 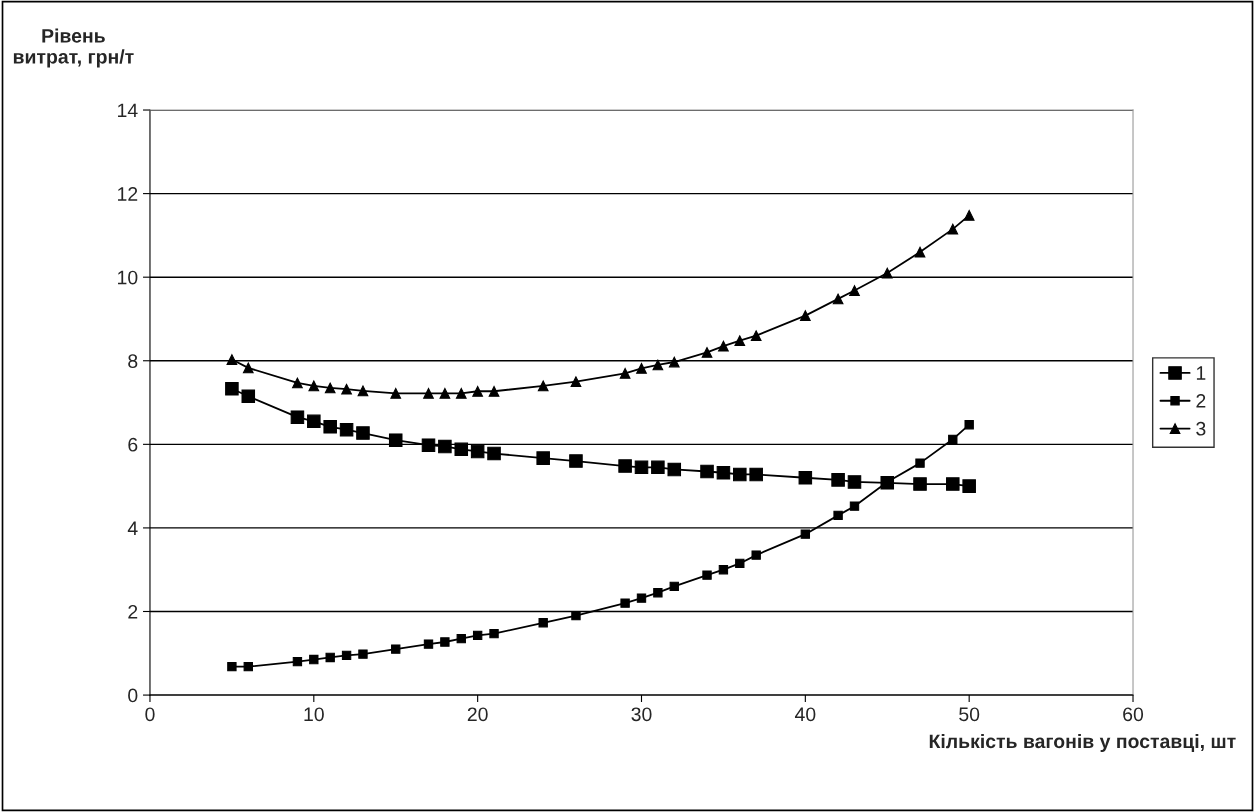 I want to click on legend-label: 2, so click(x=1201, y=401).